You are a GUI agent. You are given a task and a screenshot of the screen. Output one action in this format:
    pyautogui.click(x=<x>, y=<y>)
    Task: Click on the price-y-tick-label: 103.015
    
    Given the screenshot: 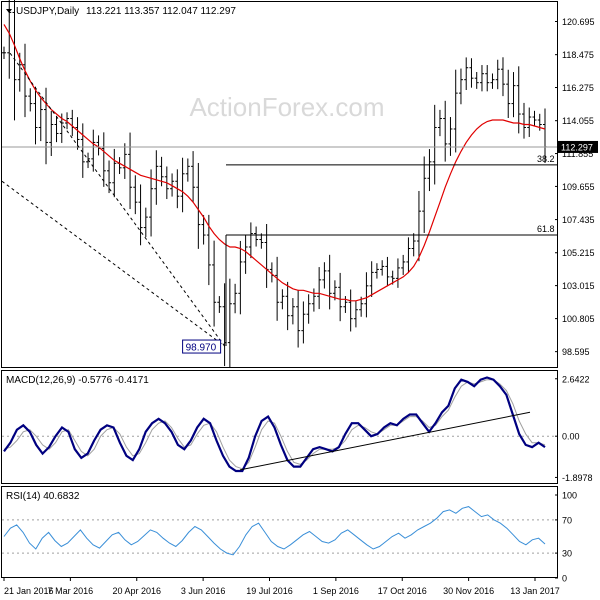 What is the action you would take?
    pyautogui.click(x=578, y=286)
    